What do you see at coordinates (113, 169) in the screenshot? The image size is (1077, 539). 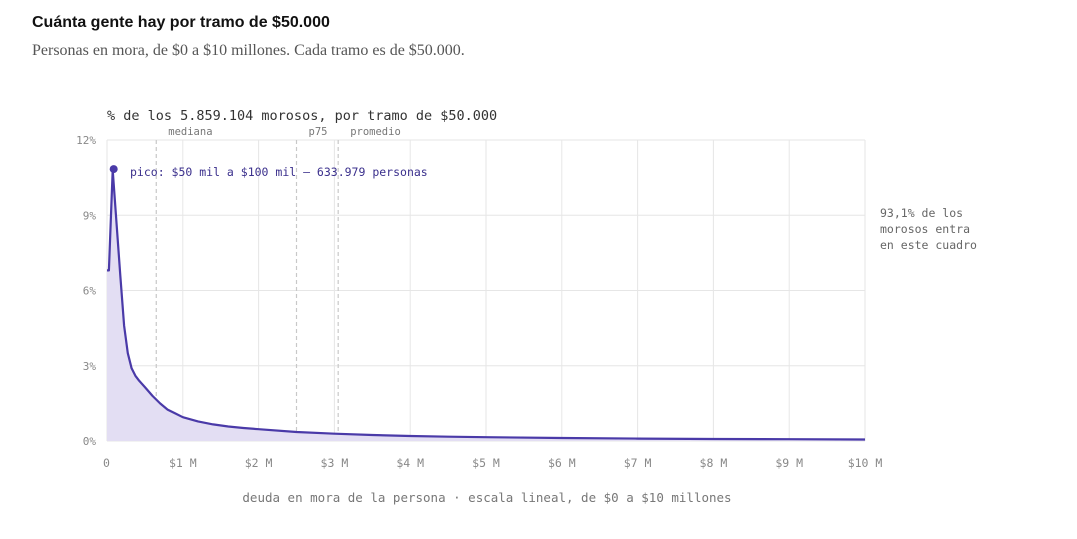 I see `peak-point` at bounding box center [113, 169].